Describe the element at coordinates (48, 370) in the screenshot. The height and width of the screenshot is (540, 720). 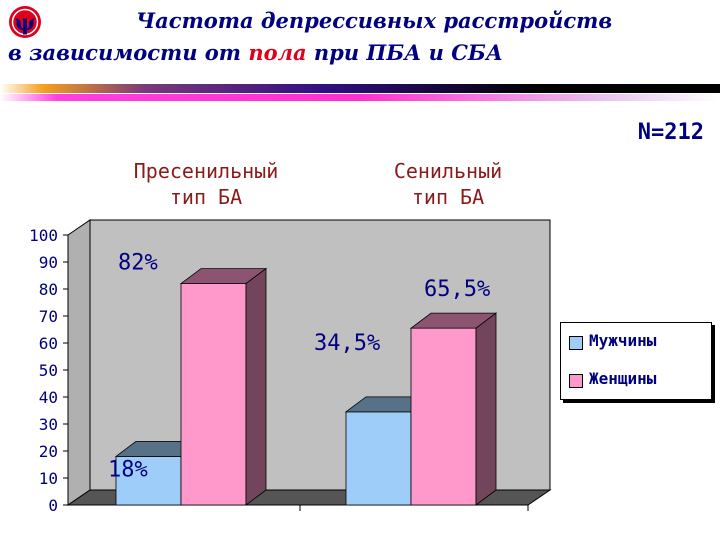
I see `y-tick-label: 50` at that location.